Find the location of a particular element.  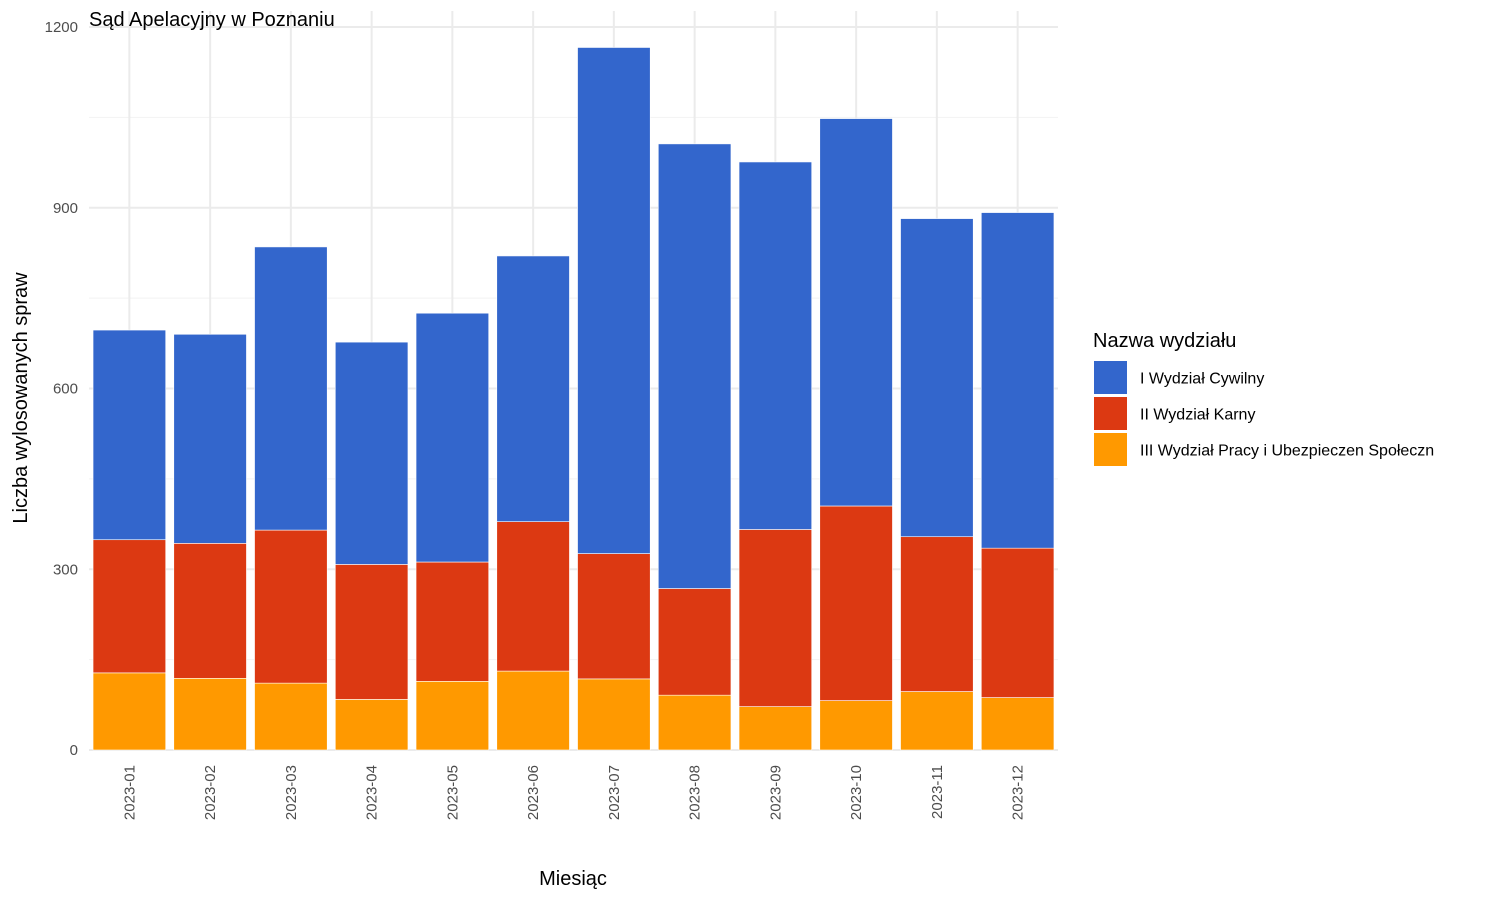

x-tick-label: 2023-09 is located at coordinates (775, 792).